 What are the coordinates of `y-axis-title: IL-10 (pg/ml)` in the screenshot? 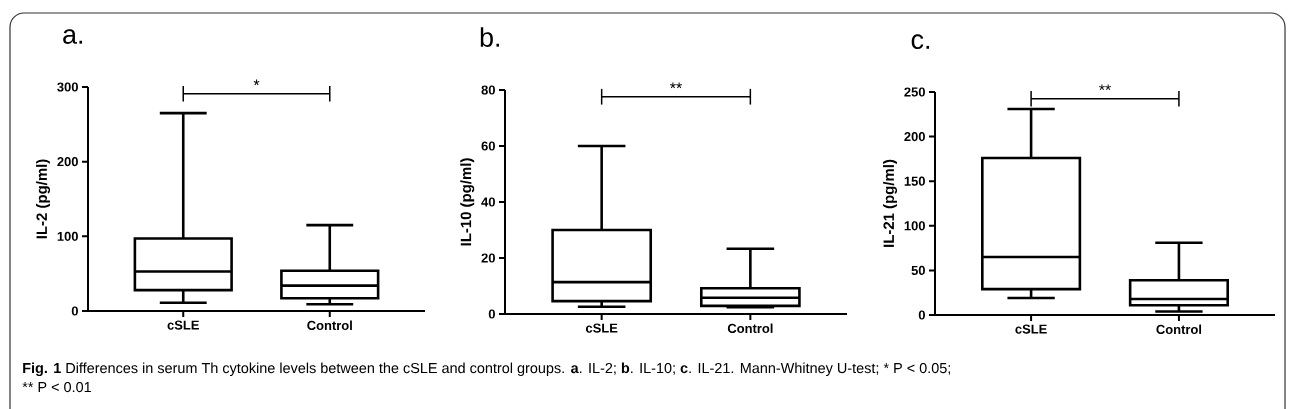 It's located at (467, 202).